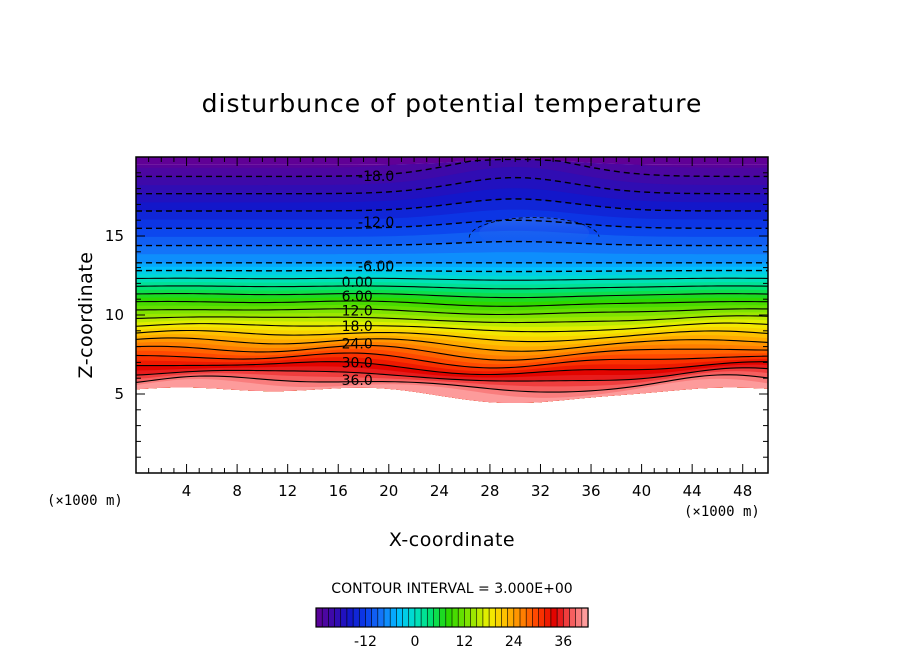 This screenshot has width=904, height=654. Describe the element at coordinates (86, 315) in the screenshot. I see `y-axis-label: Z-coordinate` at that location.